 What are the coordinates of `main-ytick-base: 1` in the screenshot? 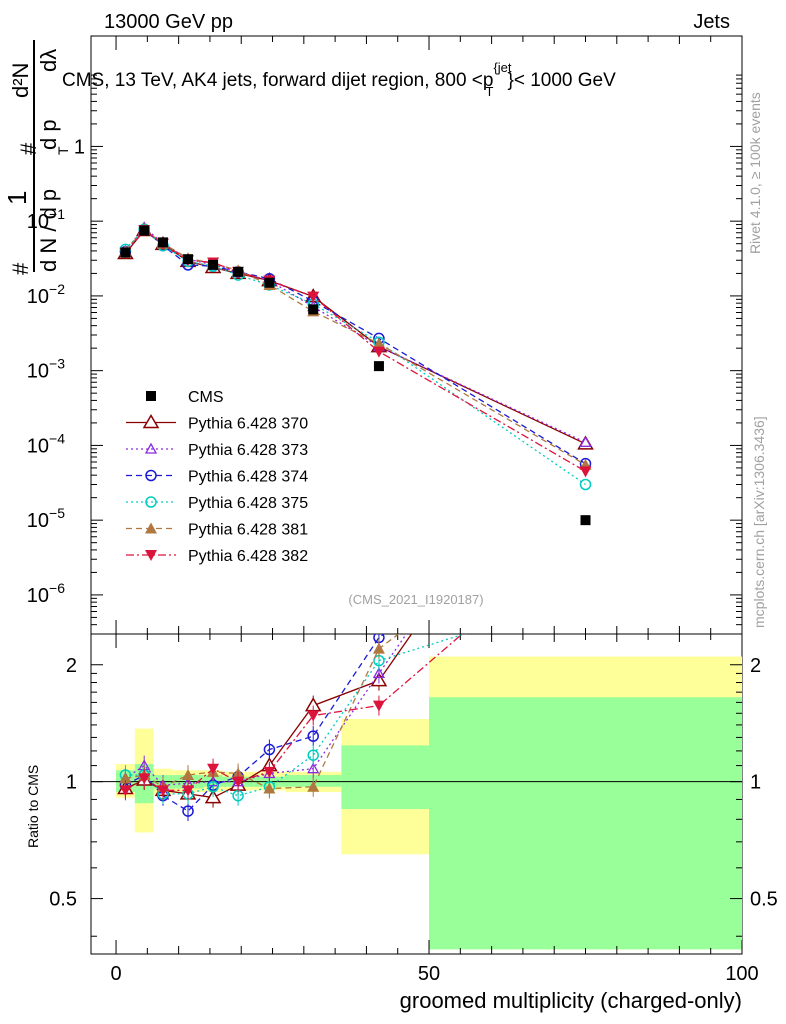 It's located at (79, 147).